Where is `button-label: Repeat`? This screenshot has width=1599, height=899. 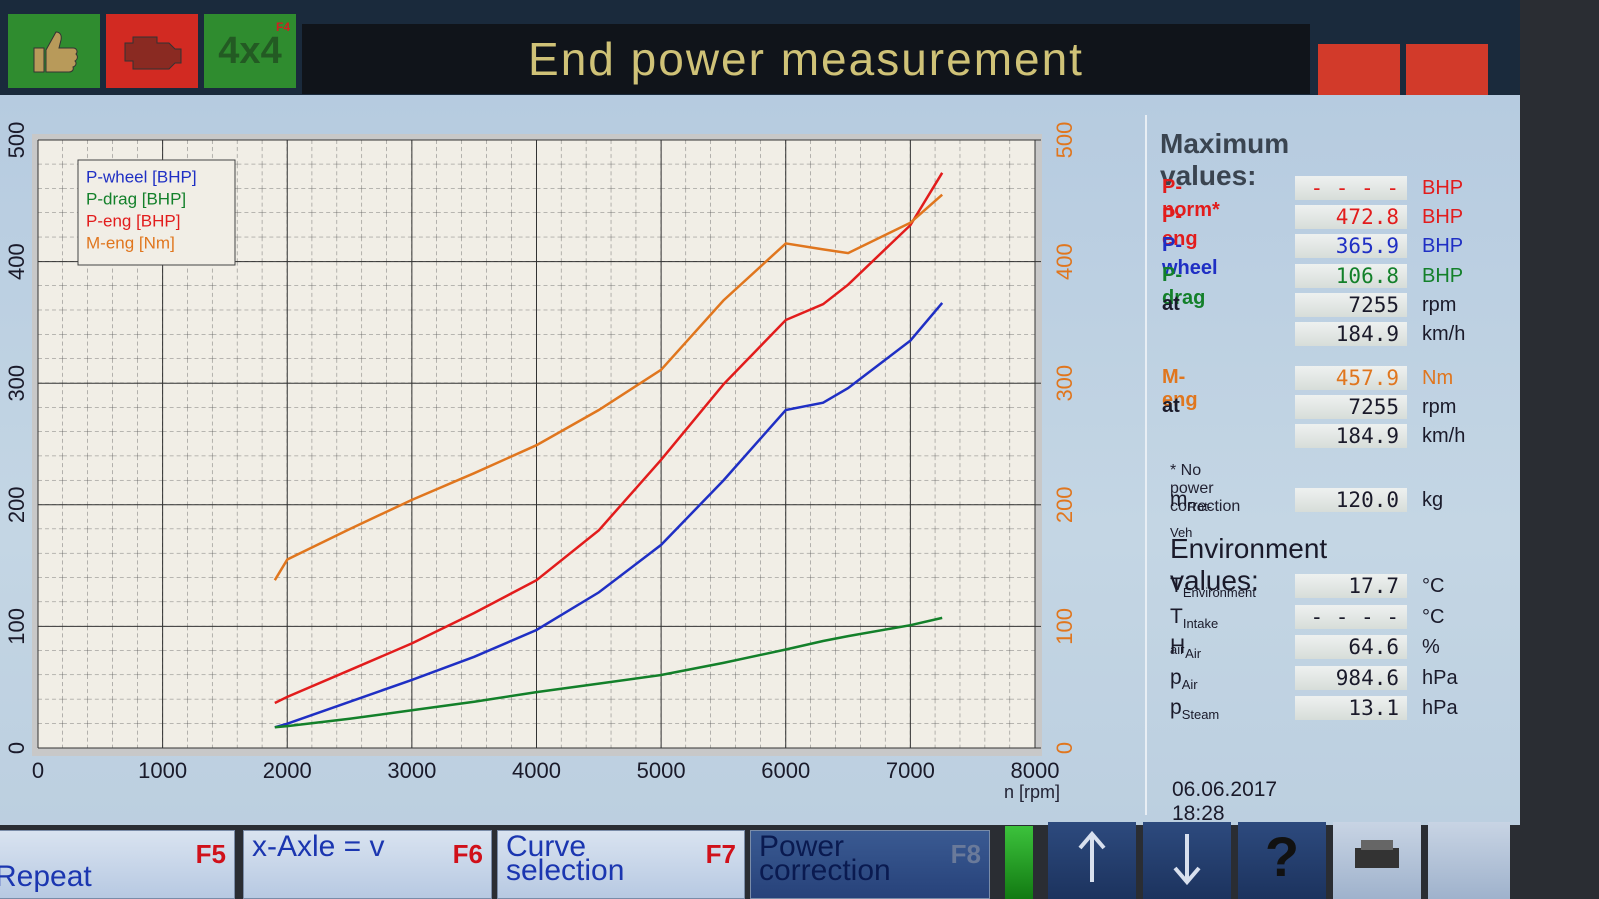
button-label: Repeat is located at coordinates (46, 876).